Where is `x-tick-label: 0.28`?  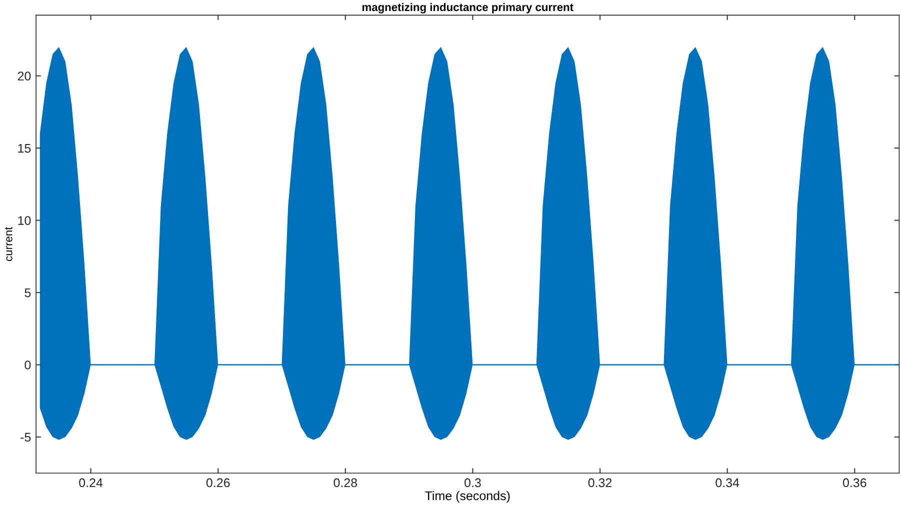 x-tick-label: 0.28 is located at coordinates (346, 483).